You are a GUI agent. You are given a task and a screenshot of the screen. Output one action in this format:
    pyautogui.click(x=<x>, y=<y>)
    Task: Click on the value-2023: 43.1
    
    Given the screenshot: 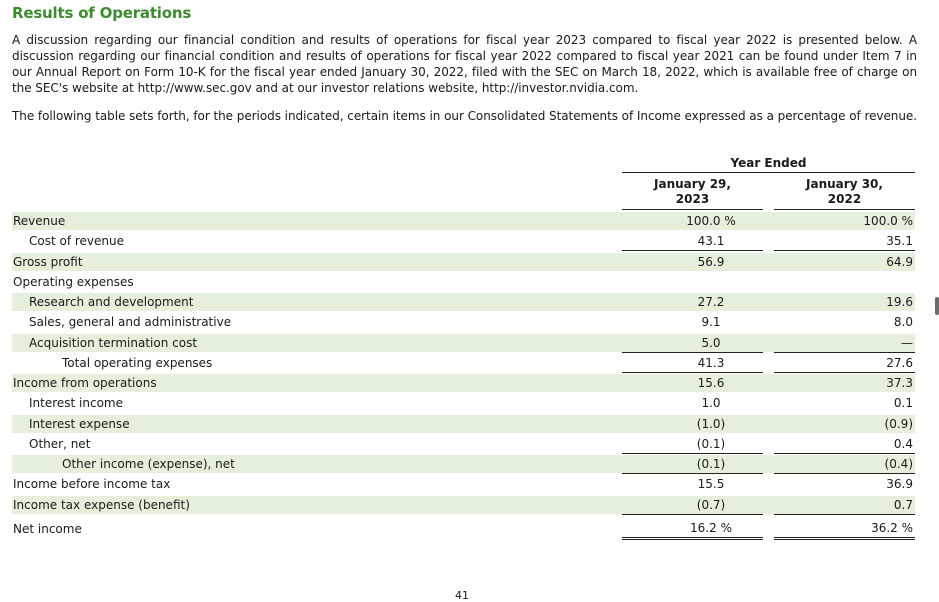 What is the action you would take?
    pyautogui.click(x=711, y=241)
    